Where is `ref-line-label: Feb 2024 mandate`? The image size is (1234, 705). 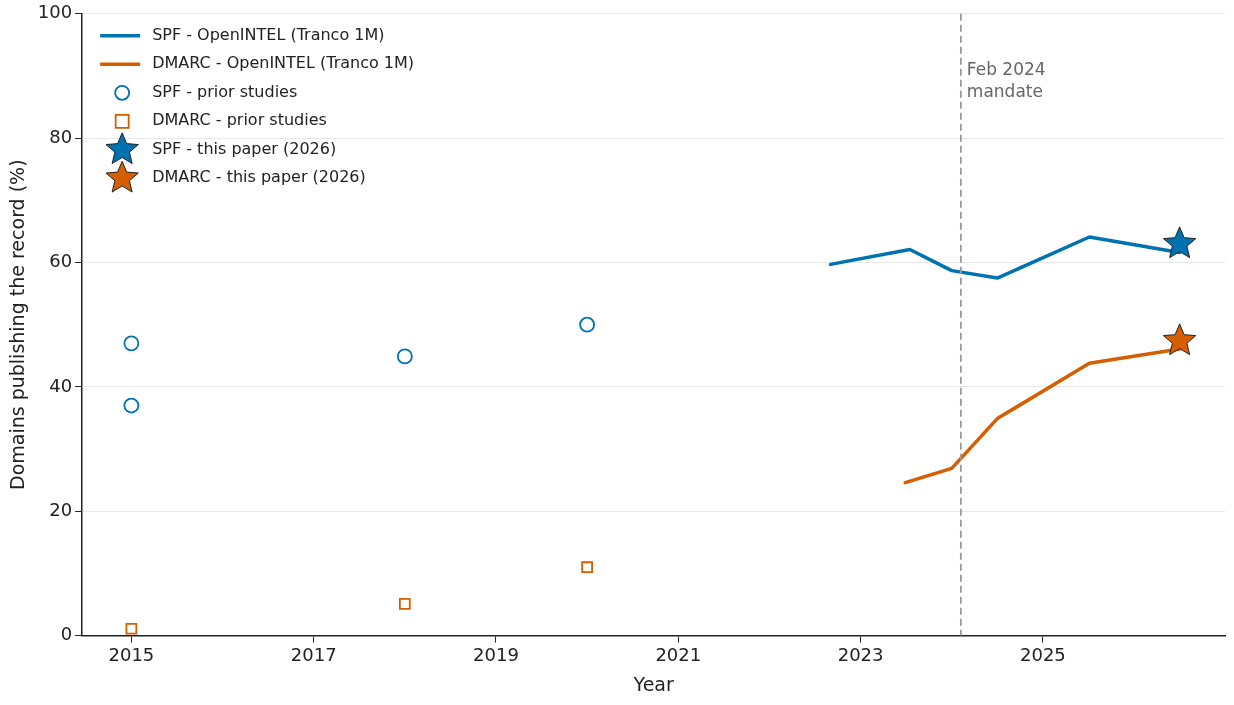 ref-line-label: Feb 2024 mandate is located at coordinates (1006, 79).